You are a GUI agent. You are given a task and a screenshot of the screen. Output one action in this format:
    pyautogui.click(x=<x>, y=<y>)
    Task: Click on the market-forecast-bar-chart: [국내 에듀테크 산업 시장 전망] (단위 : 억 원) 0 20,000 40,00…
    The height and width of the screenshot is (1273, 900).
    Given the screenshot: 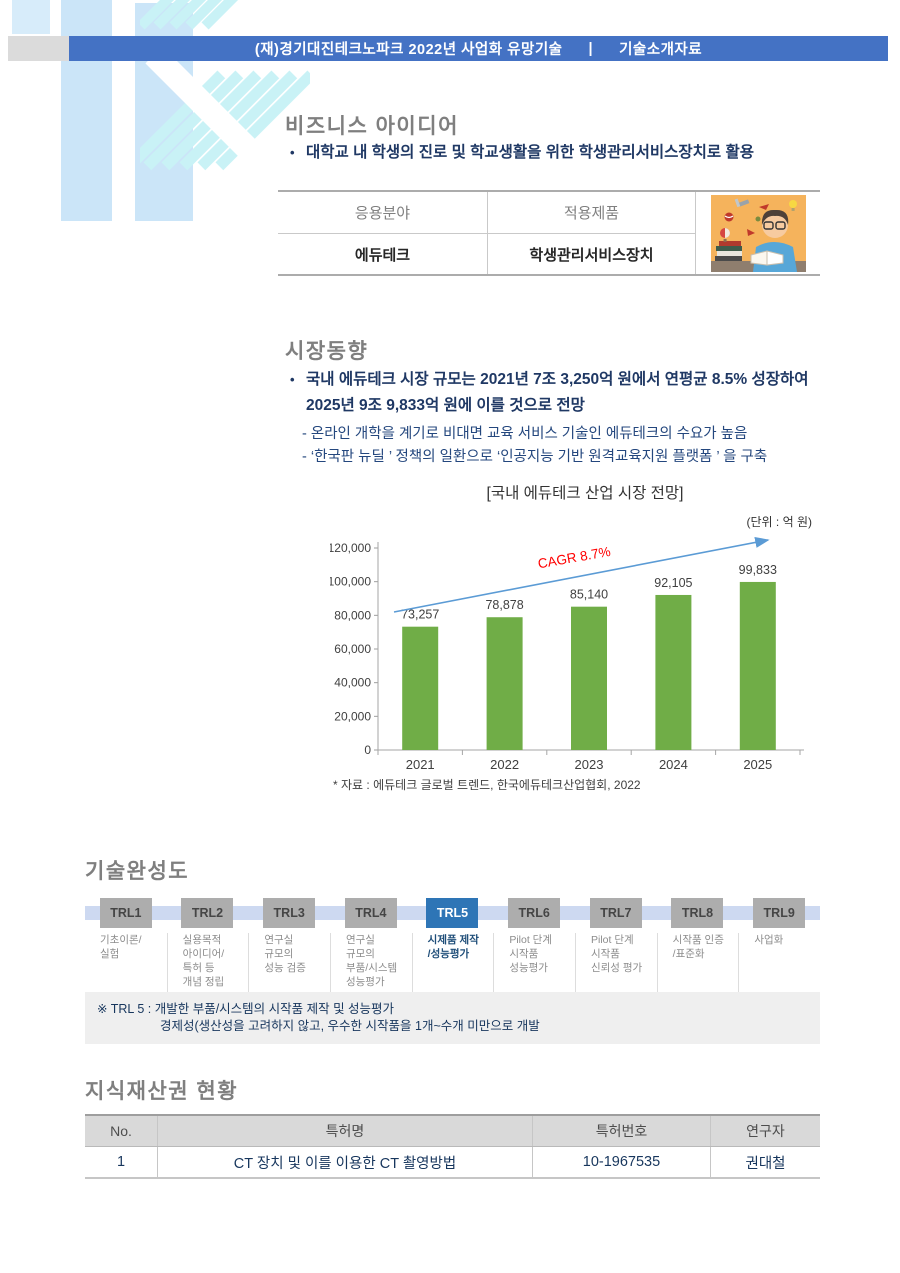 What is the action you would take?
    pyautogui.click(x=570, y=628)
    